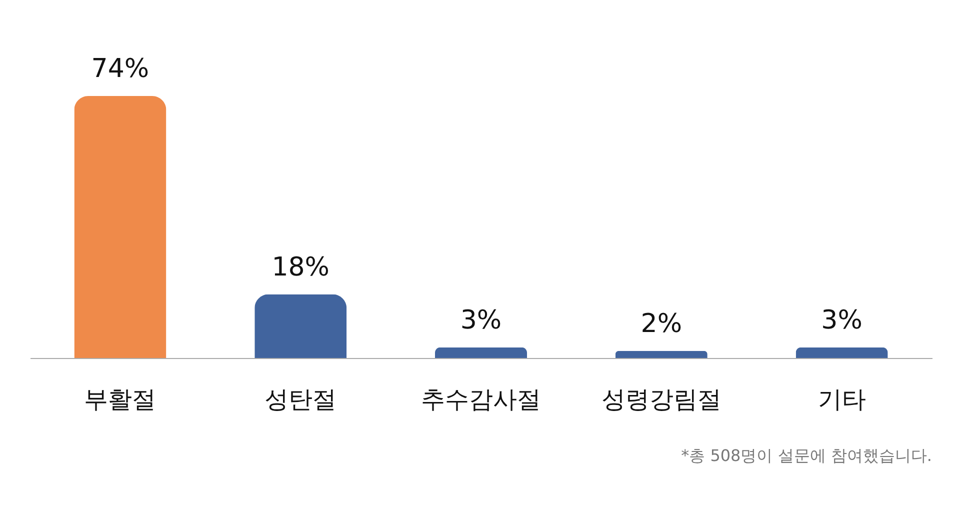 This screenshot has height=508, width=966. What do you see at coordinates (120, 400) in the screenshot?
I see `x-tick-label: 부활절` at bounding box center [120, 400].